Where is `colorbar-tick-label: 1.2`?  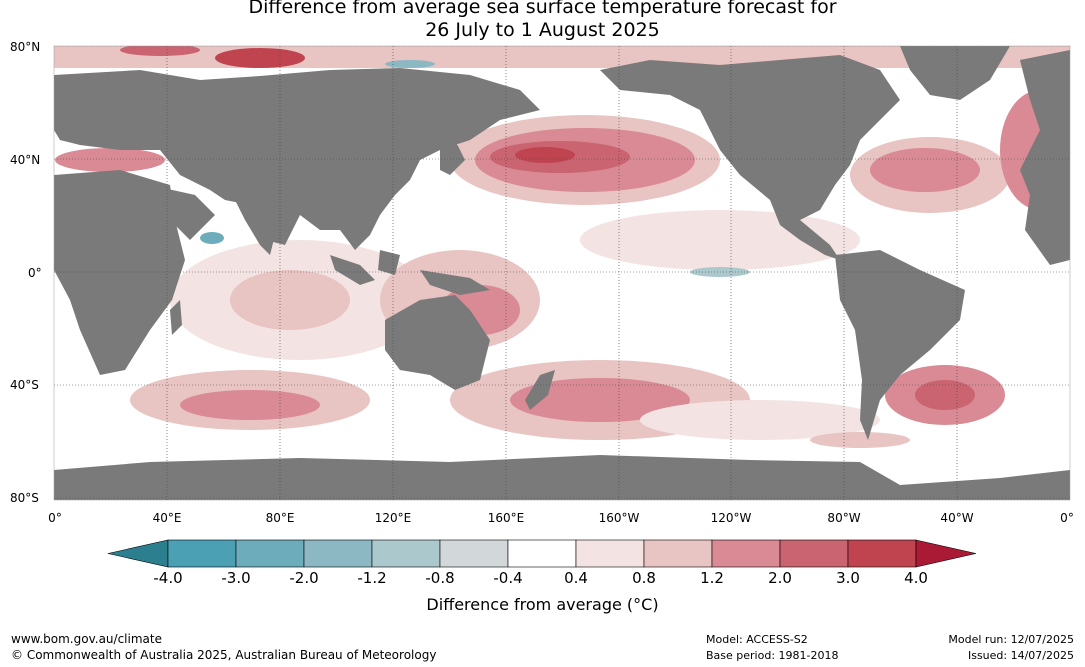 colorbar-tick-label: 1.2 is located at coordinates (712, 578).